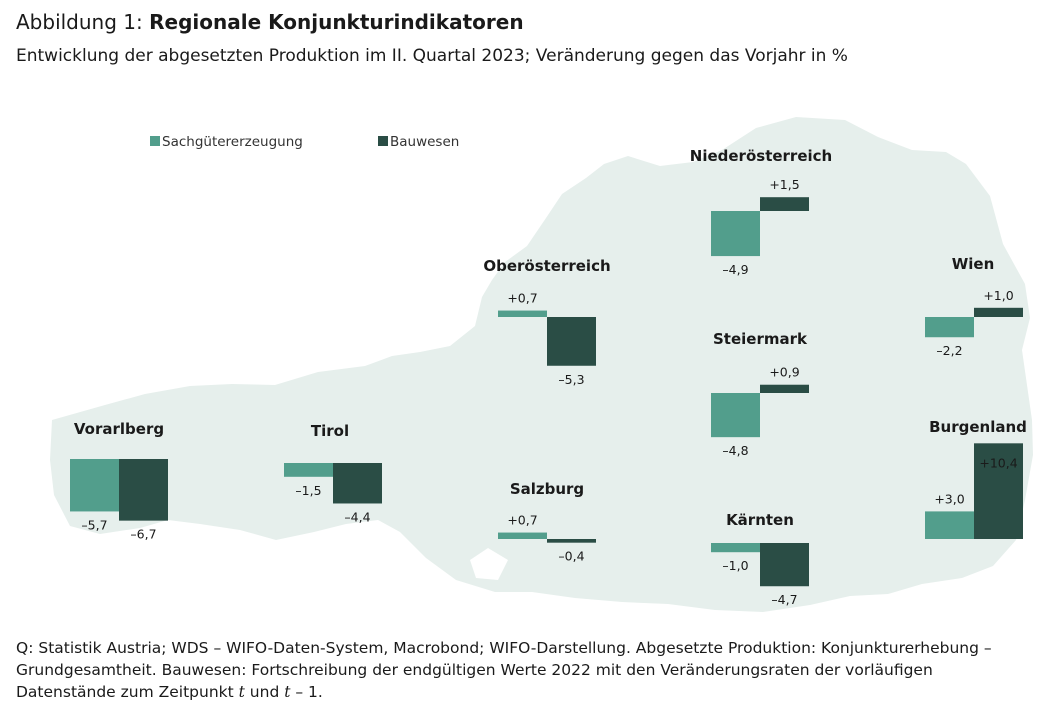 This screenshot has height=723, width=1037. What do you see at coordinates (973, 264) in the screenshot?
I see `region-label-wien: Wien` at bounding box center [973, 264].